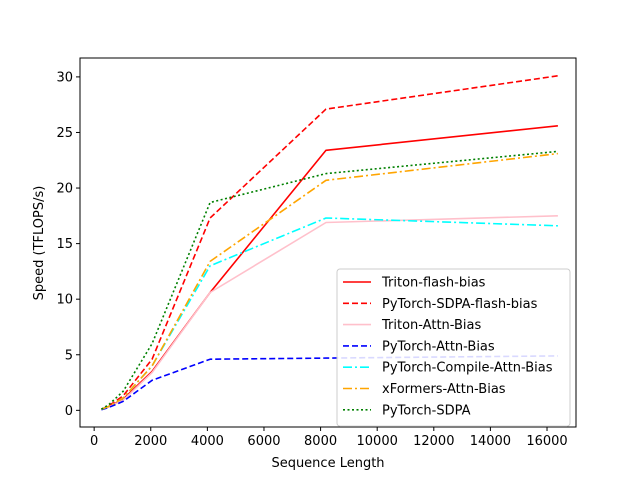 This screenshot has width=640, height=480. I want to click on x-tick-label: 10000, so click(377, 441).